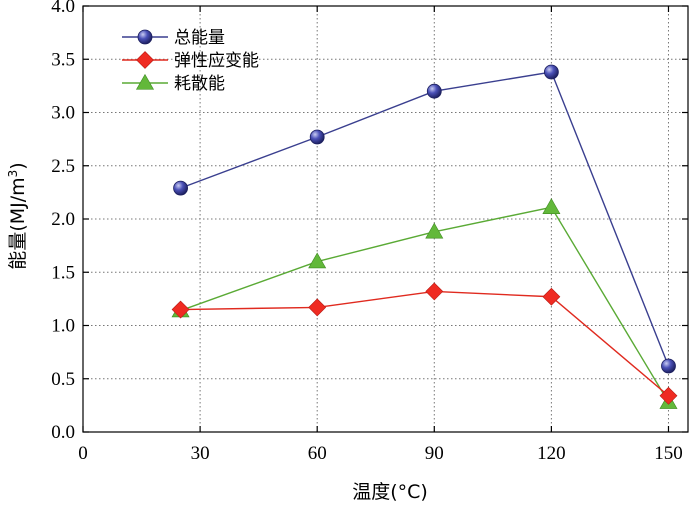 The height and width of the screenshot is (506, 700). What do you see at coordinates (63, 113) in the screenshot?
I see `y-tick-label: 3.0` at bounding box center [63, 113].